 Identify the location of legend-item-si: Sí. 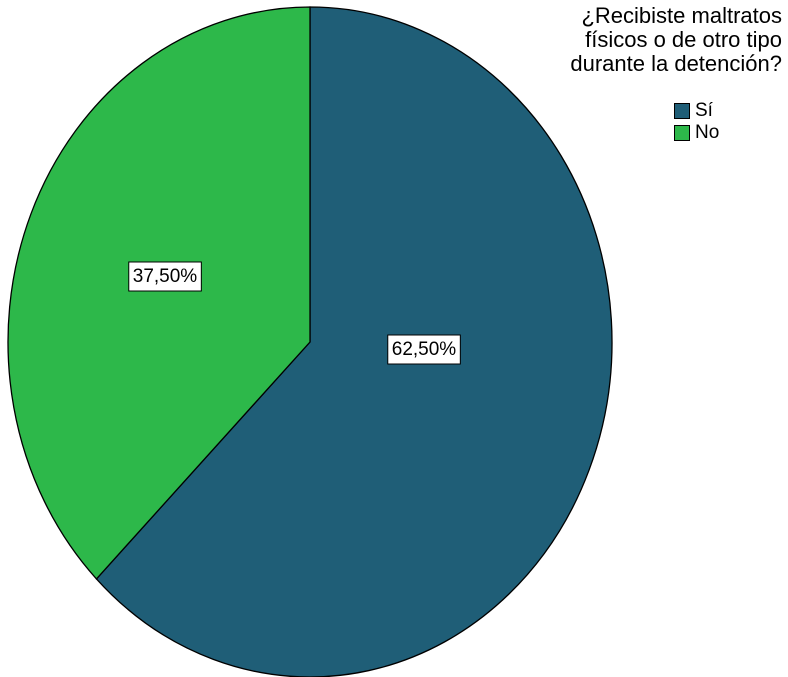
(696, 111).